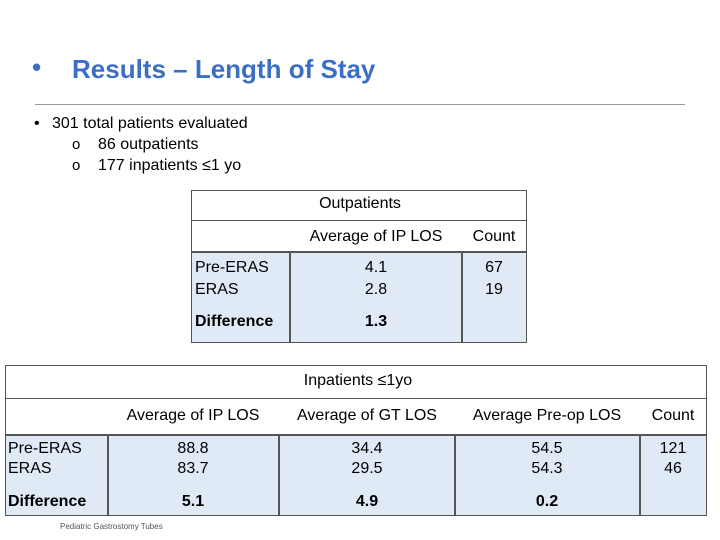  Describe the element at coordinates (224, 69) in the screenshot. I see `slide-title: Results – Length of Stay` at that location.